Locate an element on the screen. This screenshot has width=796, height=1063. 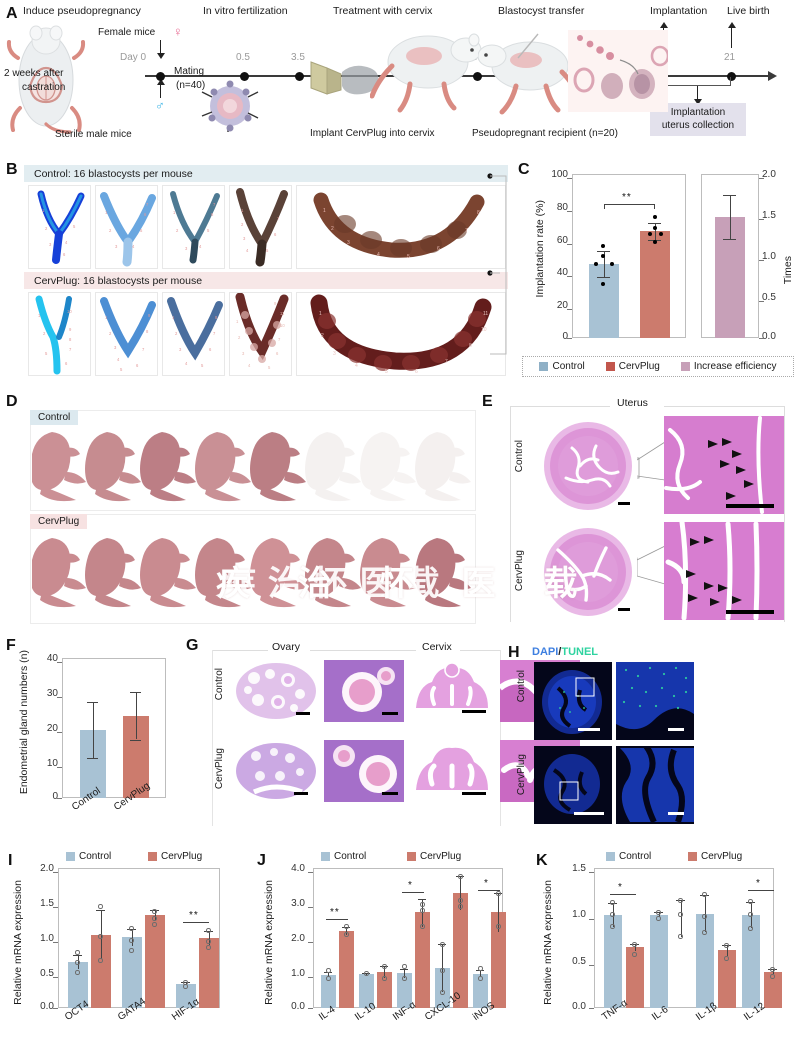
panel-f-ytick-3: 30 is located at coordinates (52, 693).